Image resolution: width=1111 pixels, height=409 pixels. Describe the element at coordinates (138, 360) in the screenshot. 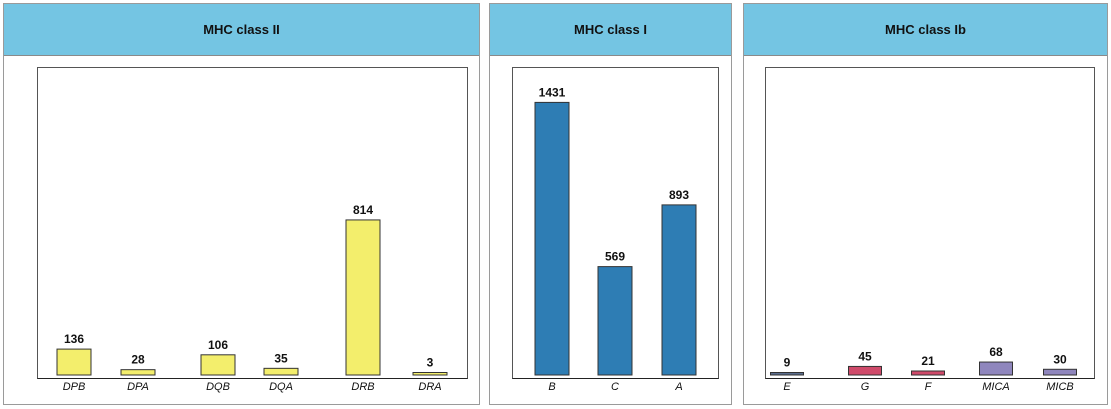

I see `data-label: 28` at that location.